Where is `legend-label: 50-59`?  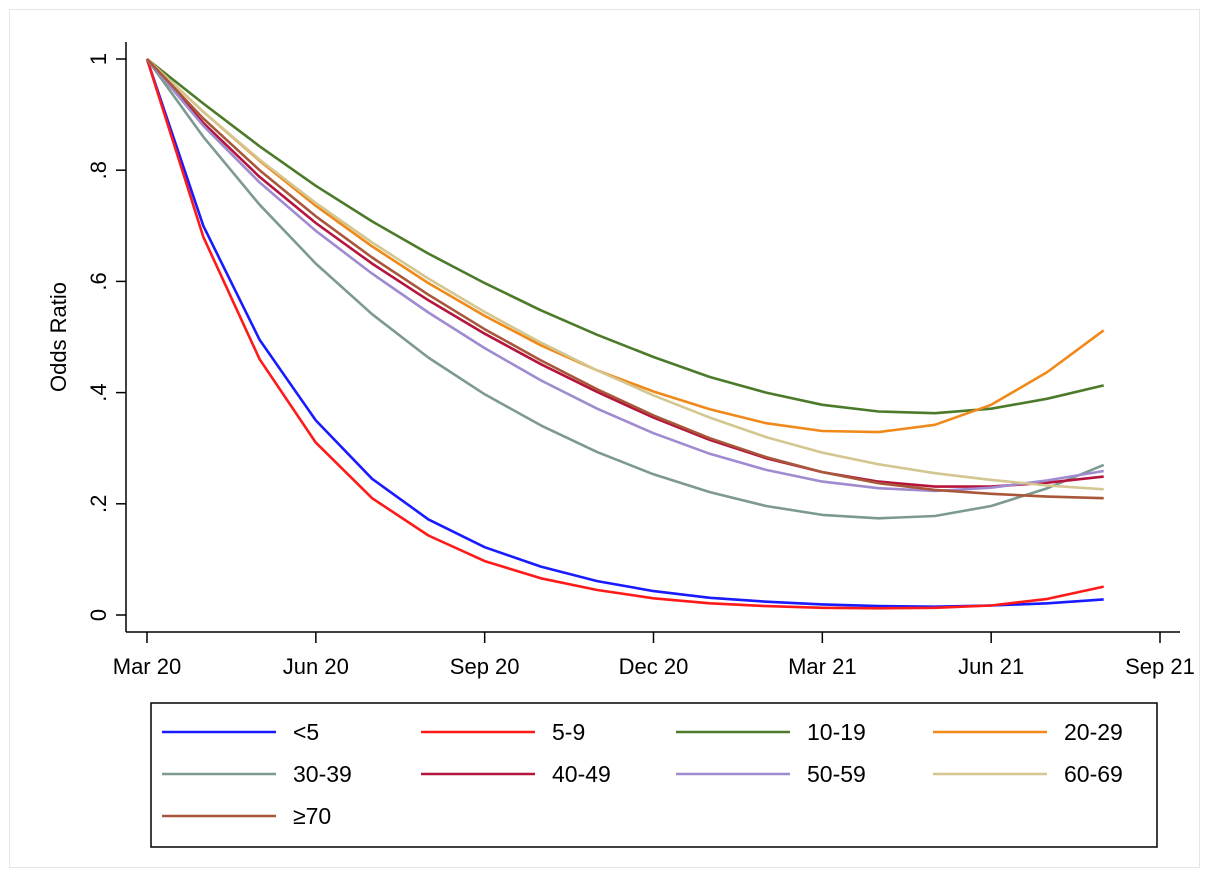
legend-label: 50-59 is located at coordinates (836, 774).